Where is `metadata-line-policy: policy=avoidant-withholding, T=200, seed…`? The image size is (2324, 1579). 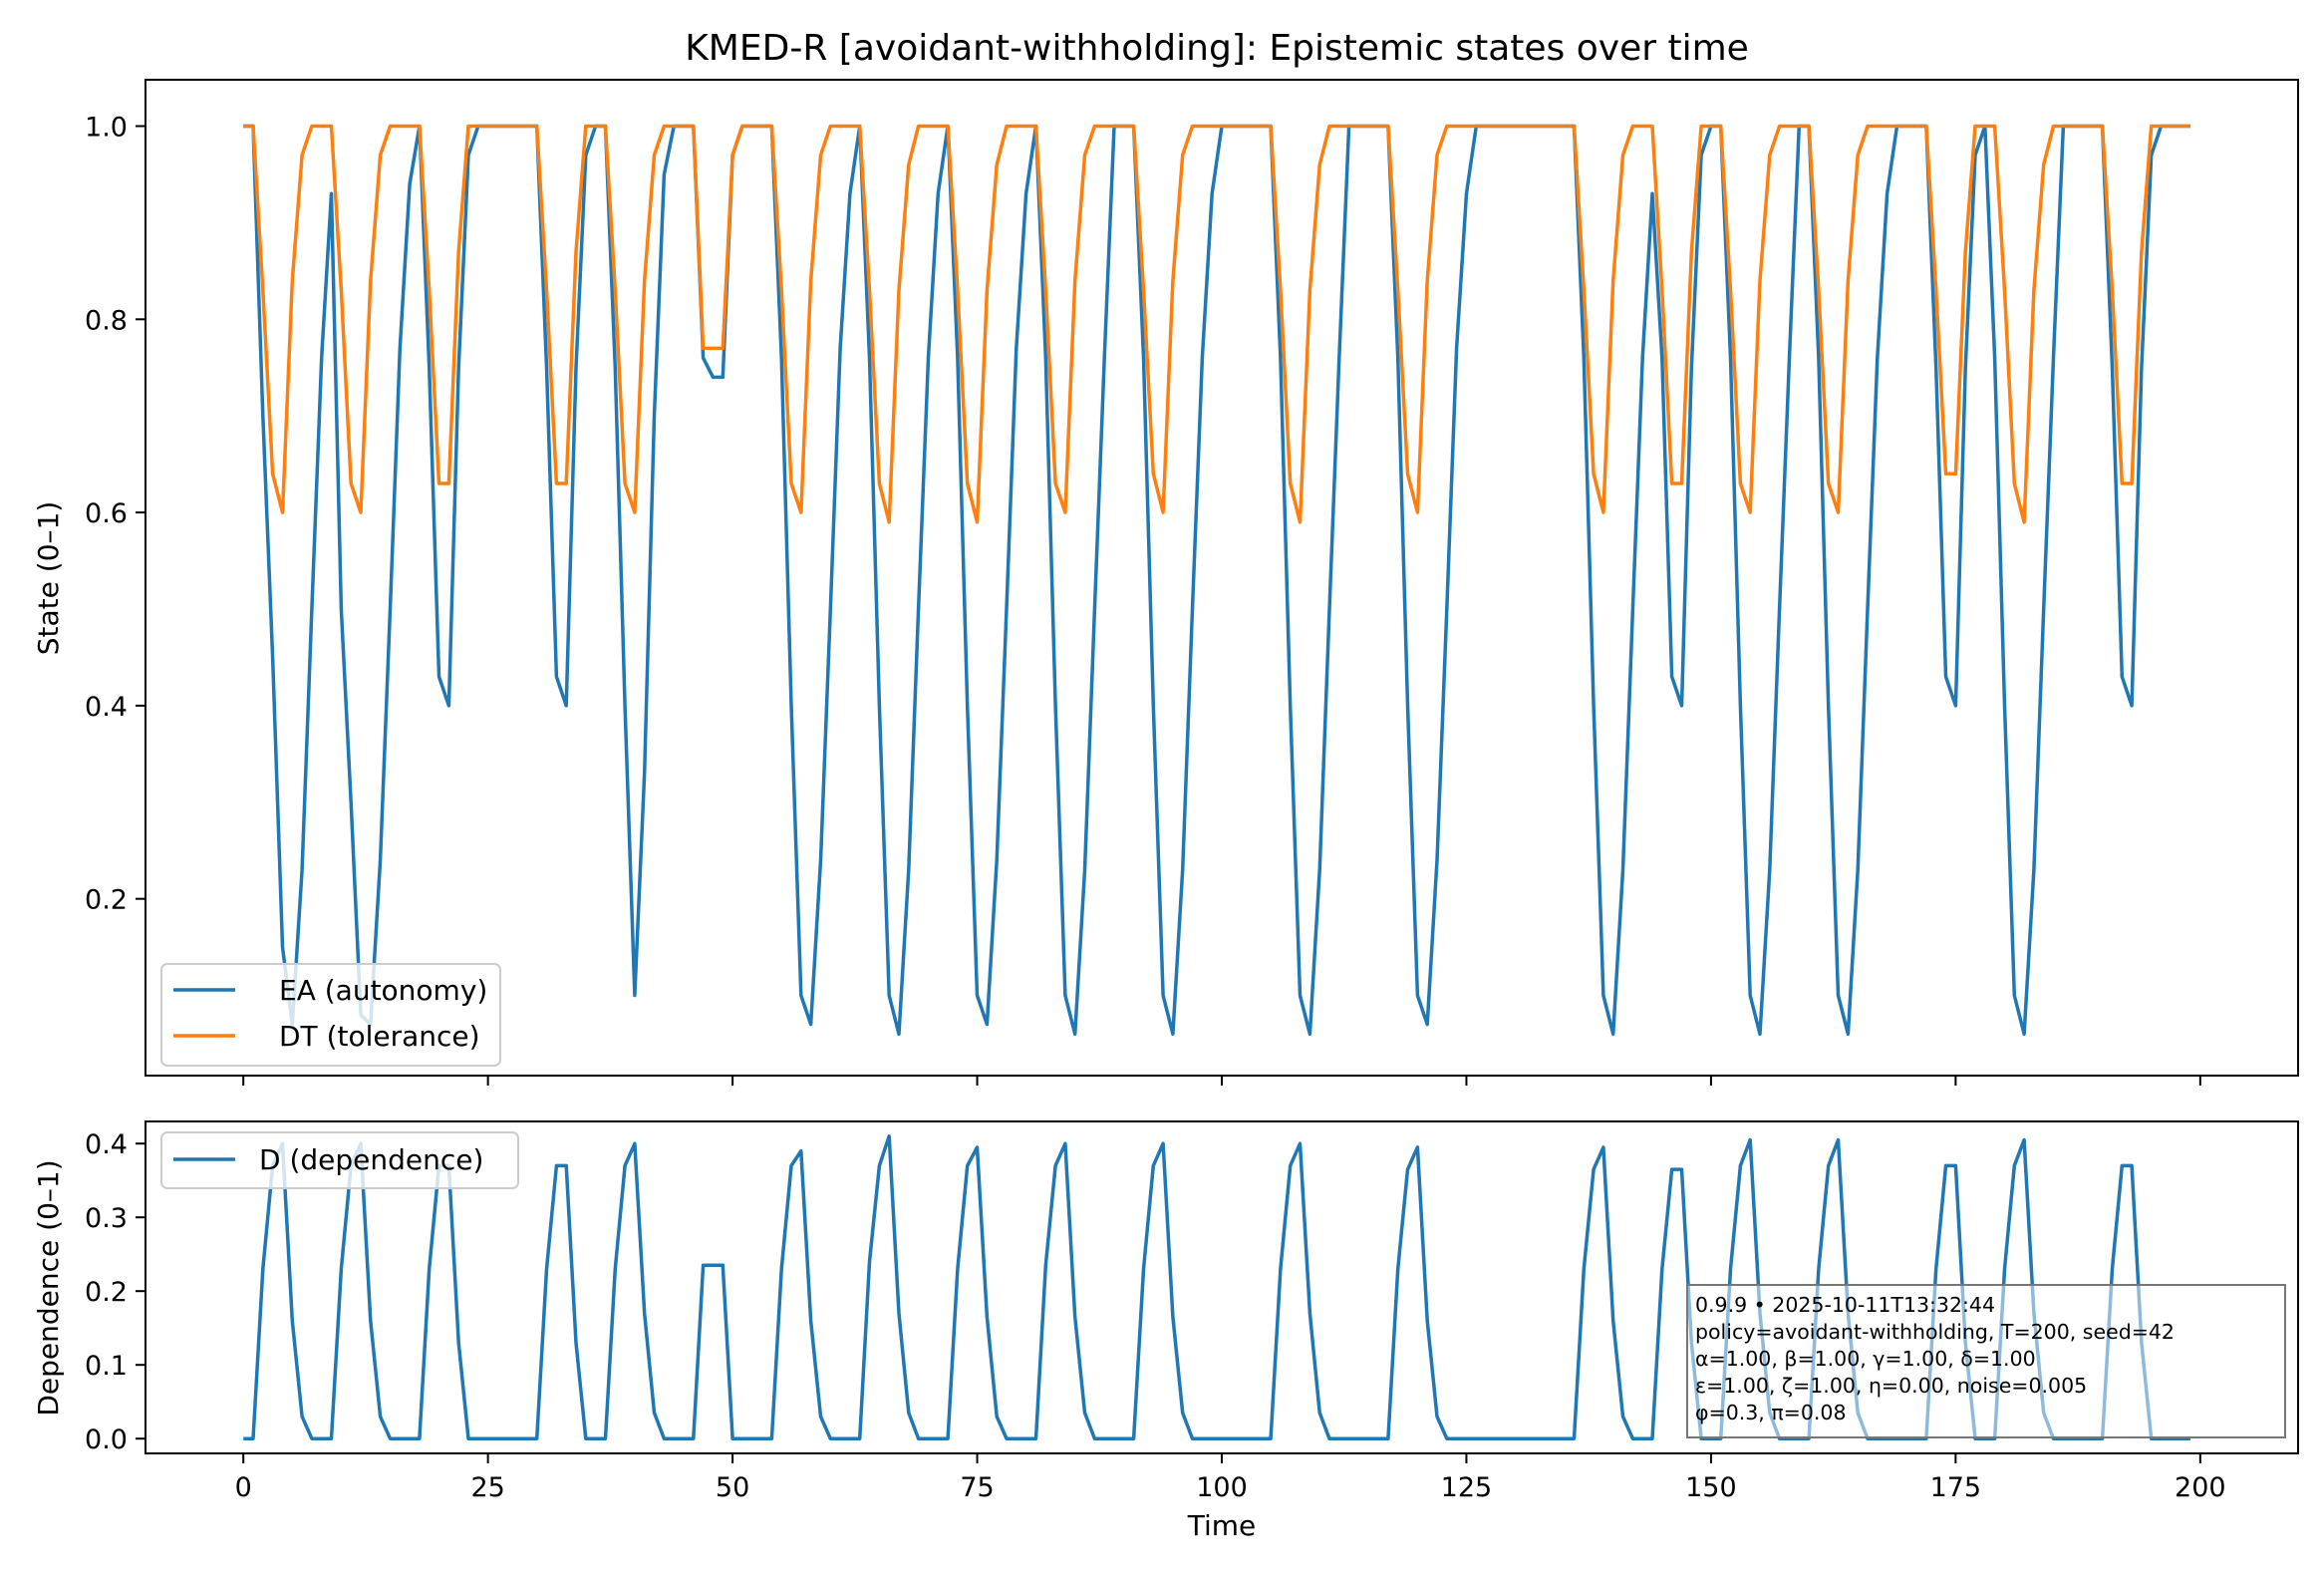 metadata-line-policy: policy=avoidant-withholding, T=200, seed… is located at coordinates (1935, 1332).